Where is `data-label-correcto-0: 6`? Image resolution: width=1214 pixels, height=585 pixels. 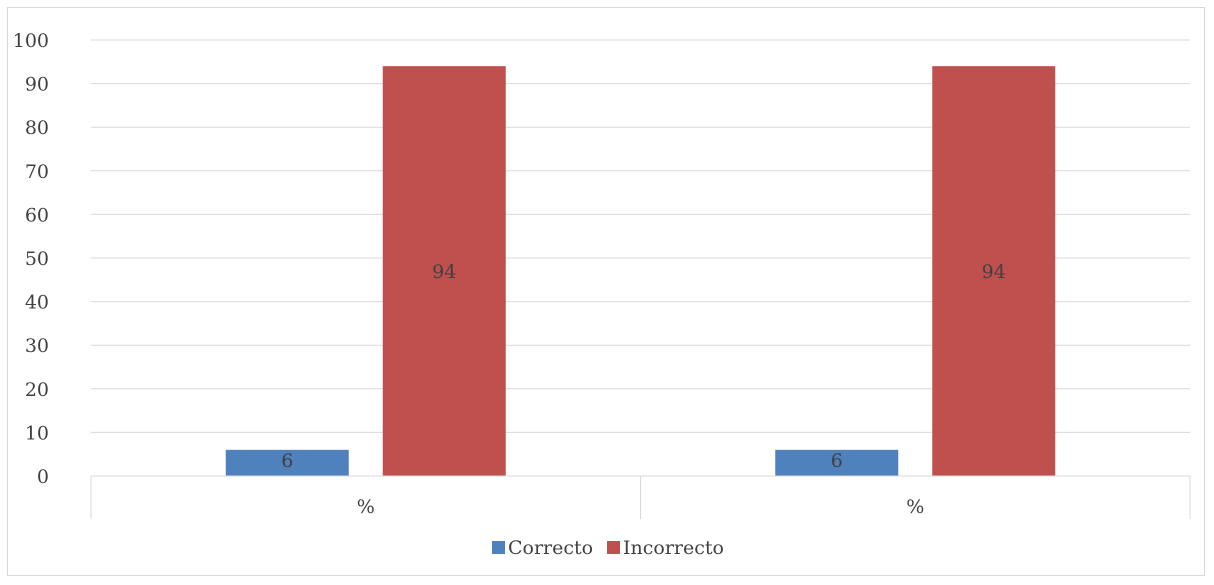 data-label-correcto-0: 6 is located at coordinates (287, 461).